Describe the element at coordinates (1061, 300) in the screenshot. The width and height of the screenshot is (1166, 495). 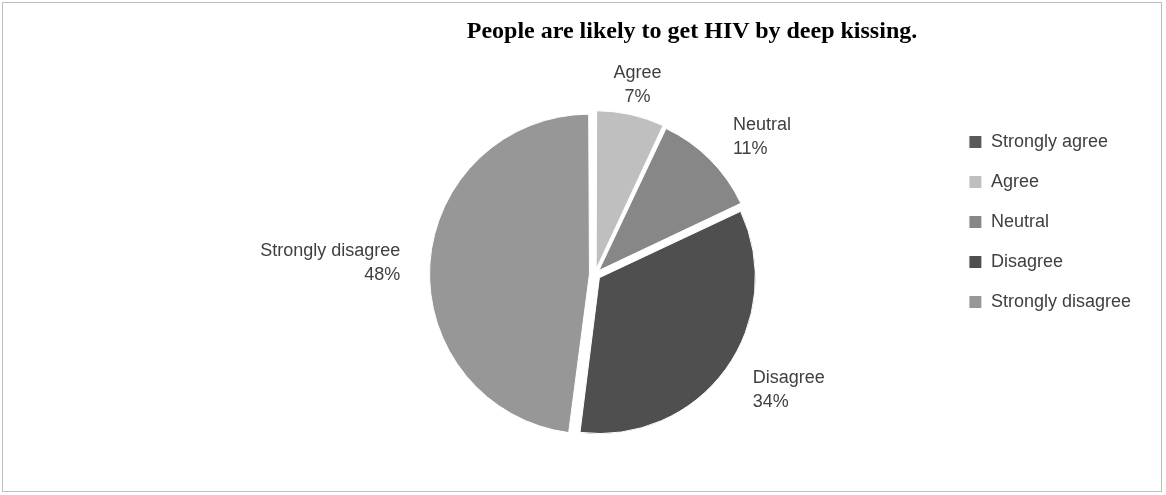
I see `legend-label: Strongly disagree` at that location.